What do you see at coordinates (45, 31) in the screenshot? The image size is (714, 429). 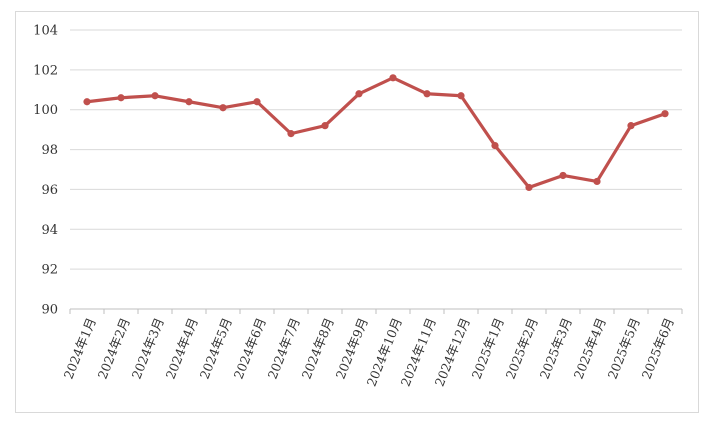 I see `y-tick-label: 104` at bounding box center [45, 31].